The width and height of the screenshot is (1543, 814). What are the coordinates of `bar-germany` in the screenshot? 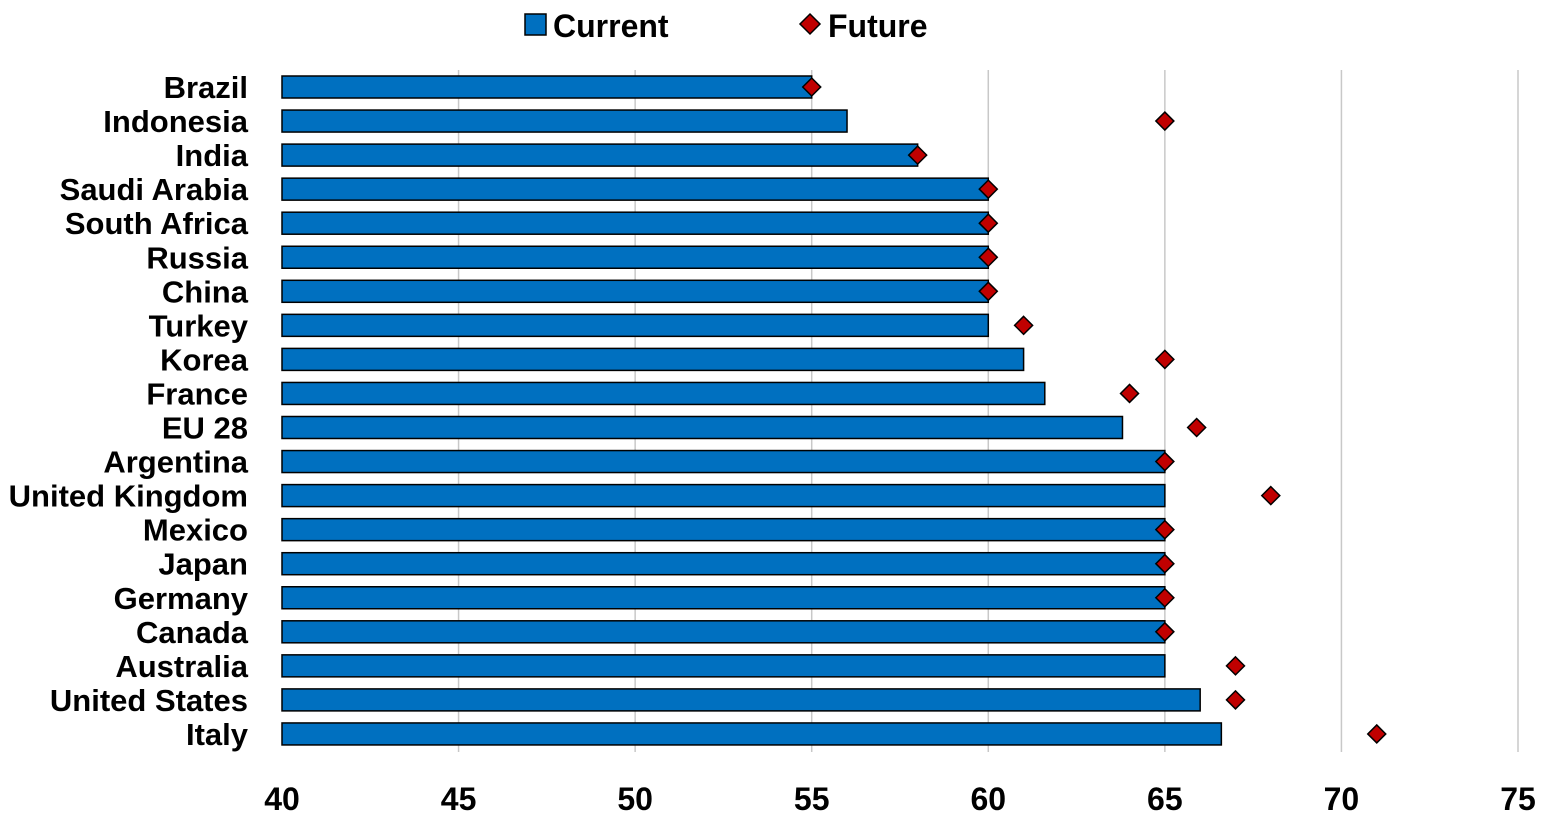 It's located at (723, 598).